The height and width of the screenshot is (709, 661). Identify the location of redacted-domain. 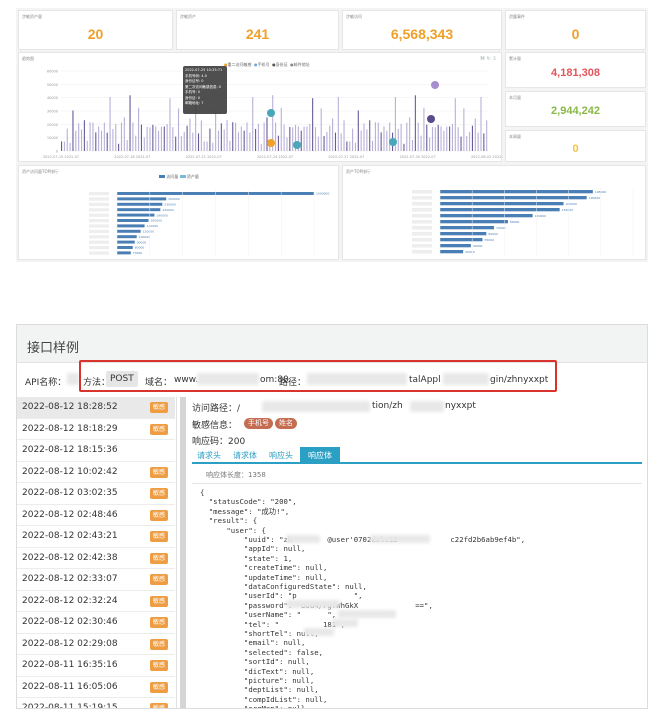
(228, 379).